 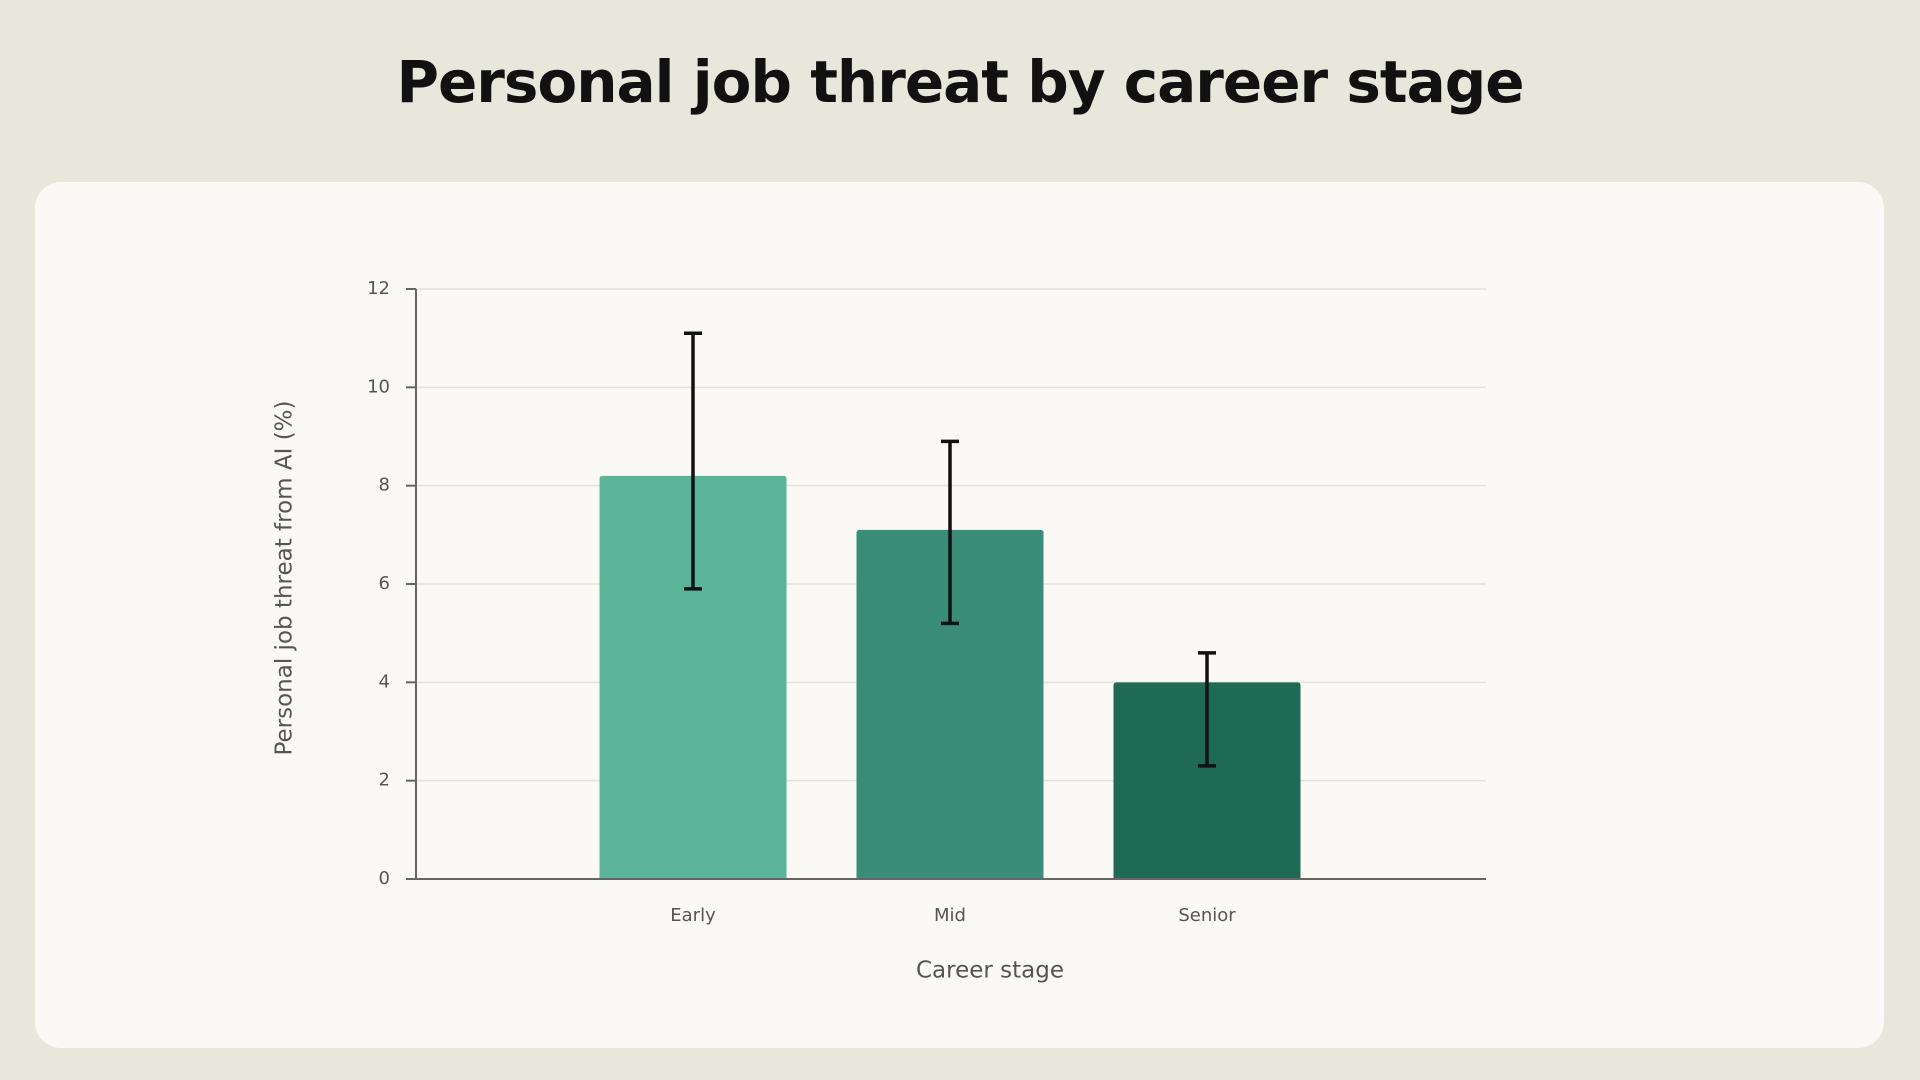 What do you see at coordinates (693, 915) in the screenshot?
I see `x-tick-label: Early` at bounding box center [693, 915].